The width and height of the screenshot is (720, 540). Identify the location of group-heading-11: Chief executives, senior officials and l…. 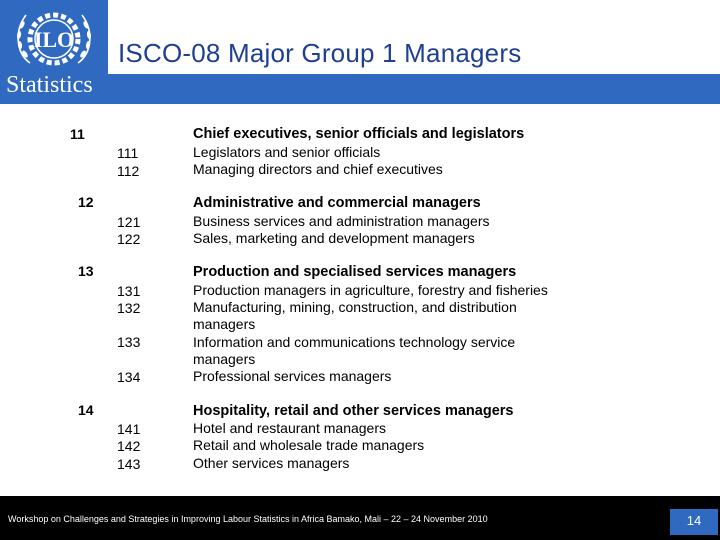
(359, 134).